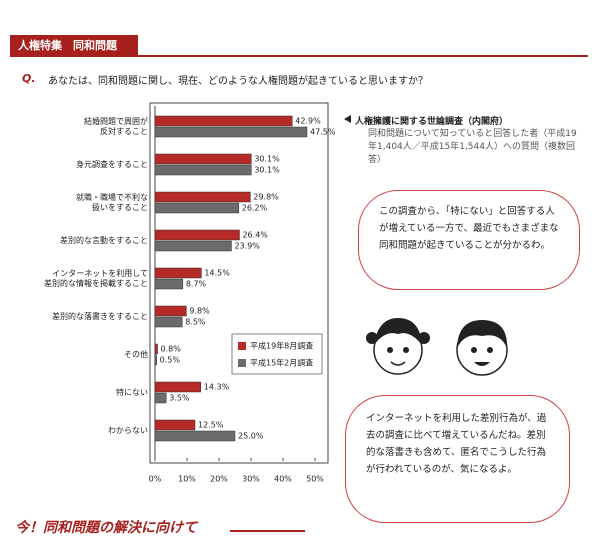 The image size is (594, 545). I want to click on value-label: 26.4%, so click(255, 235).